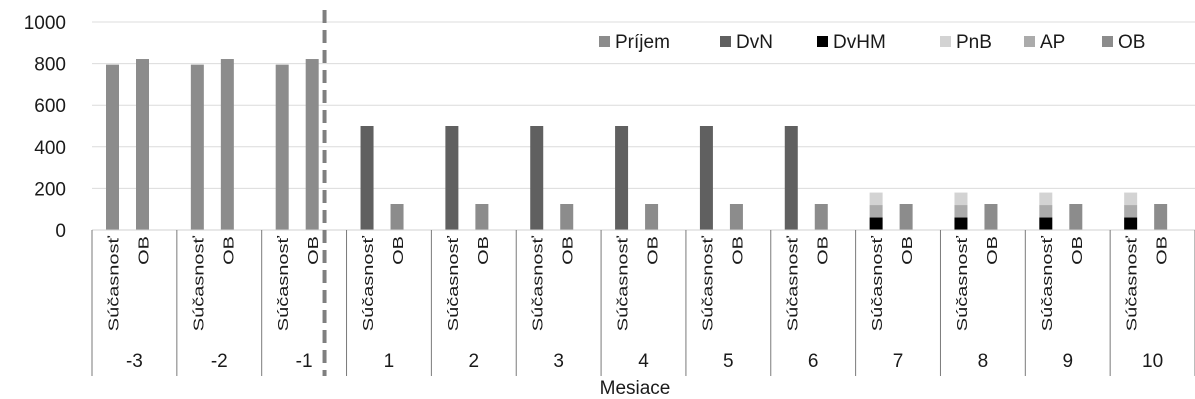 This screenshot has height=399, width=1195. Describe the element at coordinates (983, 361) in the screenshot. I see `x-group-label: 8` at that location.